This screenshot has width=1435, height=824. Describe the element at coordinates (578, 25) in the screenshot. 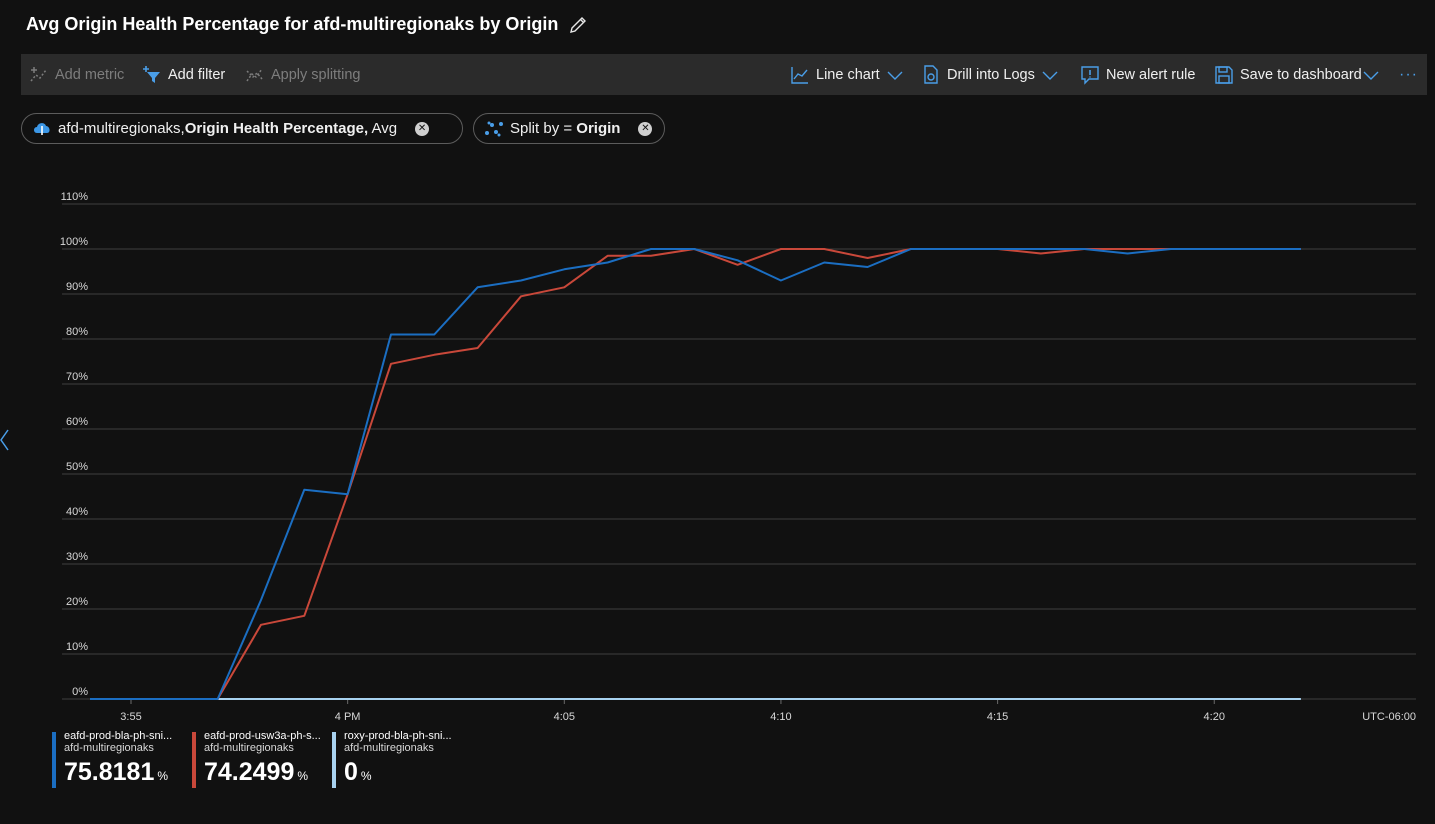

I see `pencil-icon` at that location.